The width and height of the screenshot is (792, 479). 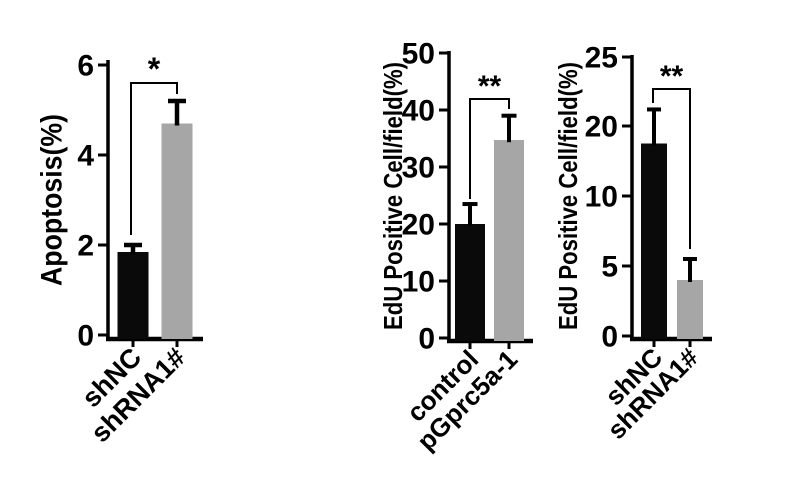 What do you see at coordinates (85, 66) in the screenshot?
I see `y-tick-label: 6` at bounding box center [85, 66].